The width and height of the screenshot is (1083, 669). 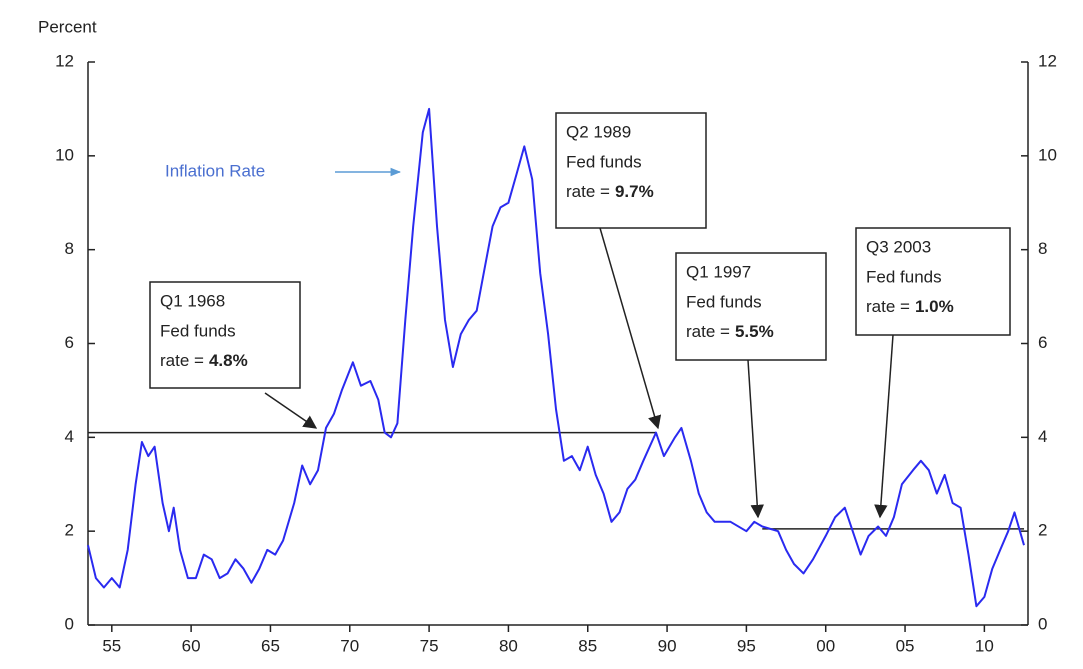 I want to click on annotation-rate: 4.8%, so click(x=228, y=360).